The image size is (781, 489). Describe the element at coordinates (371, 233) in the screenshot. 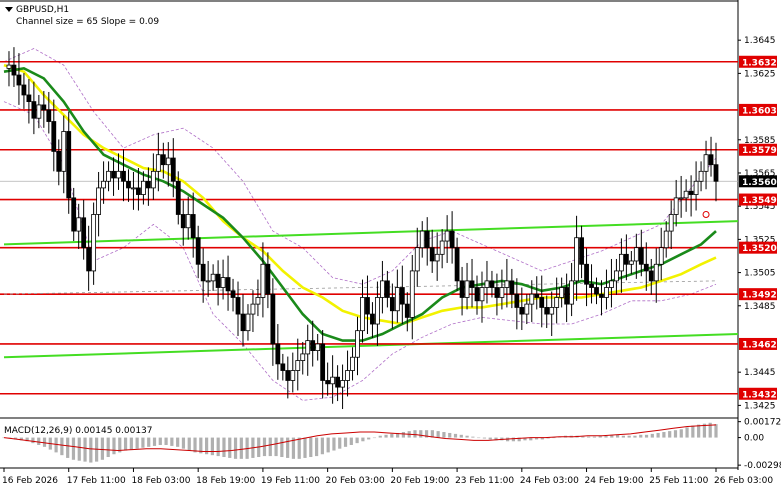

I see `channel-upper-line` at that location.